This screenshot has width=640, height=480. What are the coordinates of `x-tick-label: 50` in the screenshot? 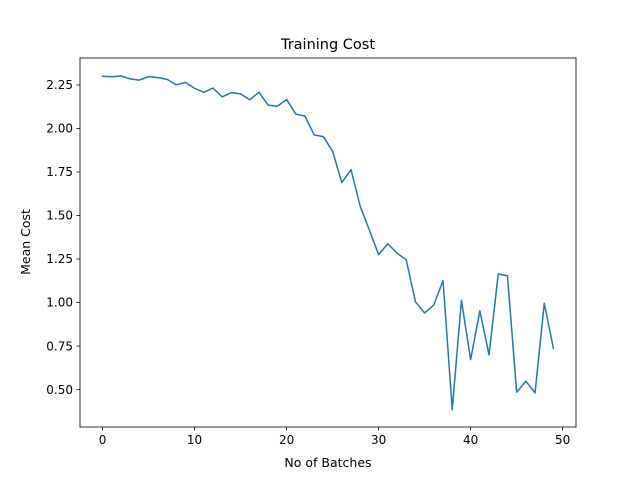 It's located at (562, 440).